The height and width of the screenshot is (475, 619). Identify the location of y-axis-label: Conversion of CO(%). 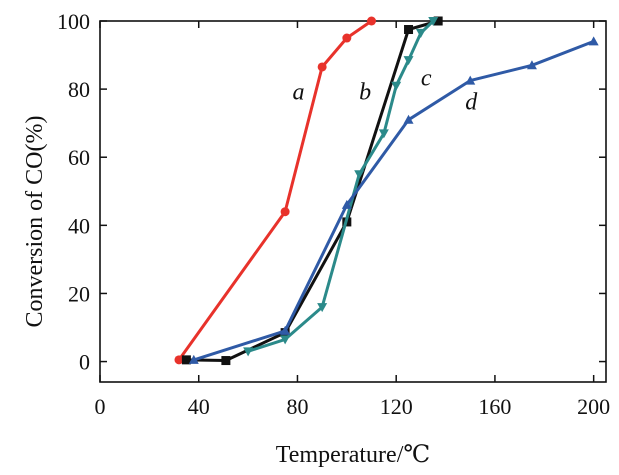
(35, 222).